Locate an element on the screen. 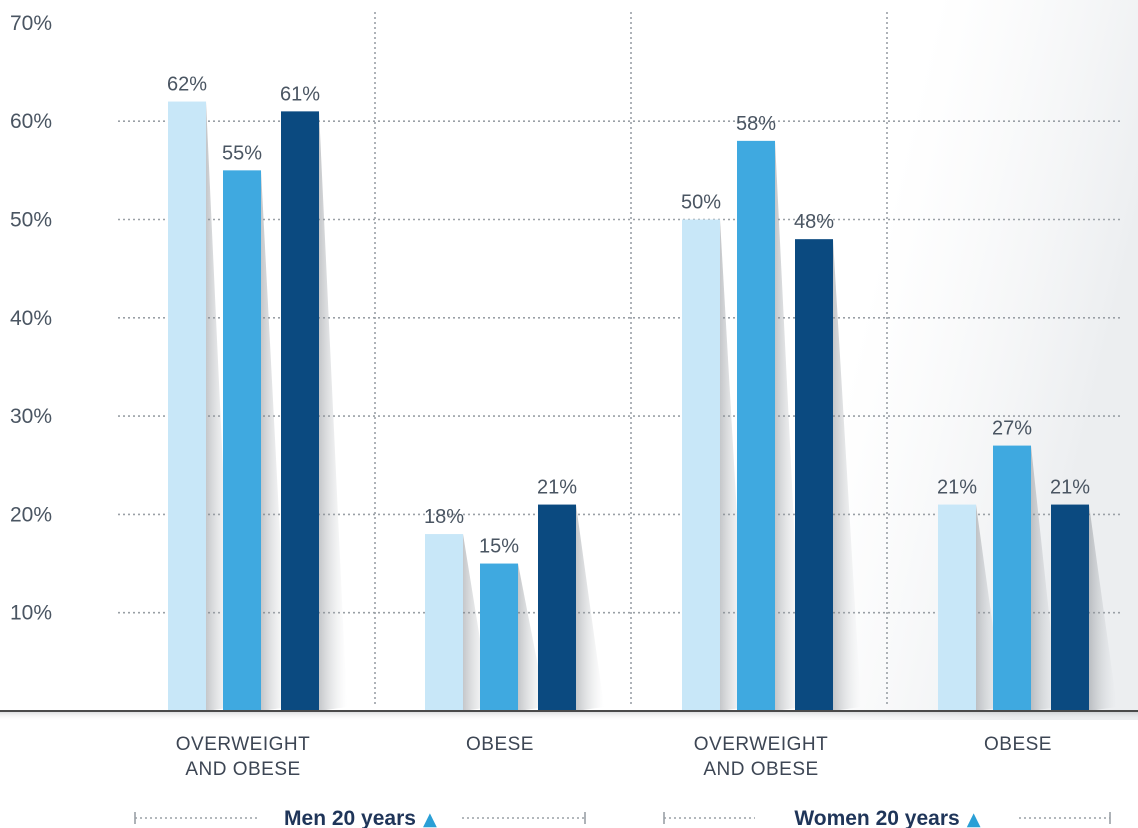 Image resolution: width=1138 pixels, height=828 pixels. y-tick-label: 40% is located at coordinates (31, 318).